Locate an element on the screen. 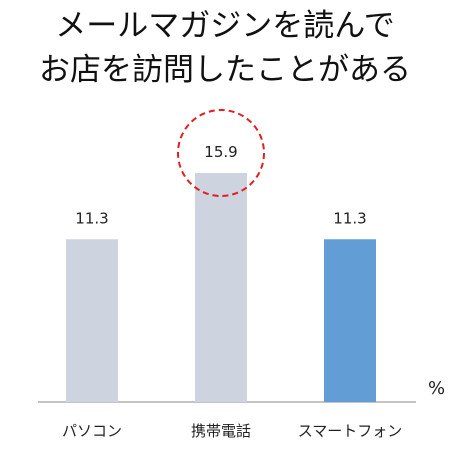 This screenshot has height=455, width=450. category-label-3: スマートフォン is located at coordinates (350, 431).